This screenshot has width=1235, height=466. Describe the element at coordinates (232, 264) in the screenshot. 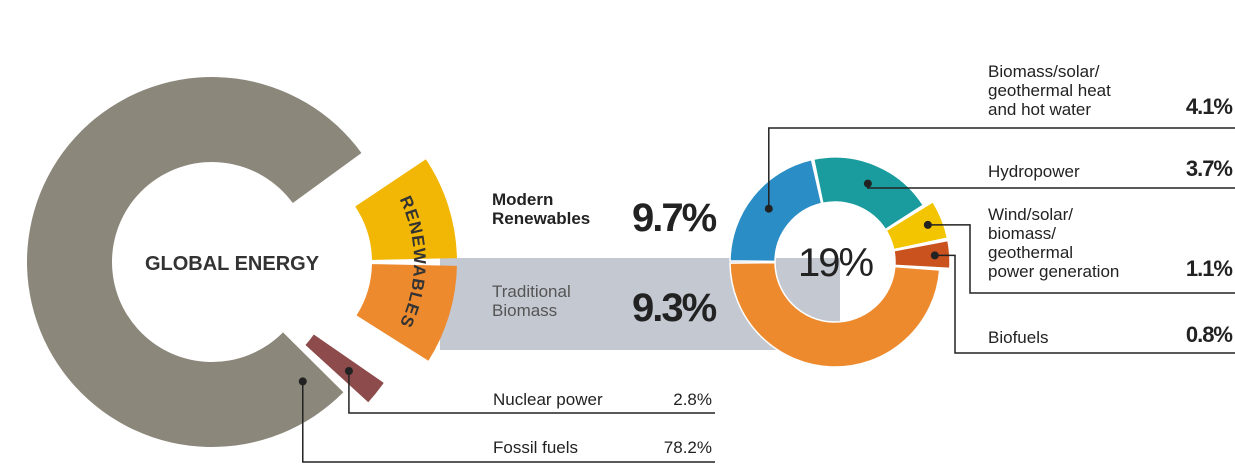

I see `center-label: GLOBAL ENERGY` at that location.